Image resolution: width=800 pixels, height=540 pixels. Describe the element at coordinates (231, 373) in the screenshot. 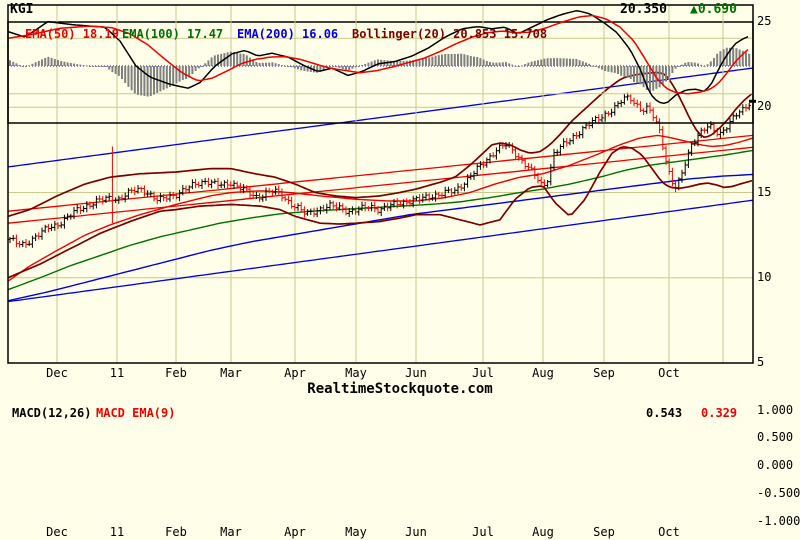

I see `x-axis-label: Mar` at that location.